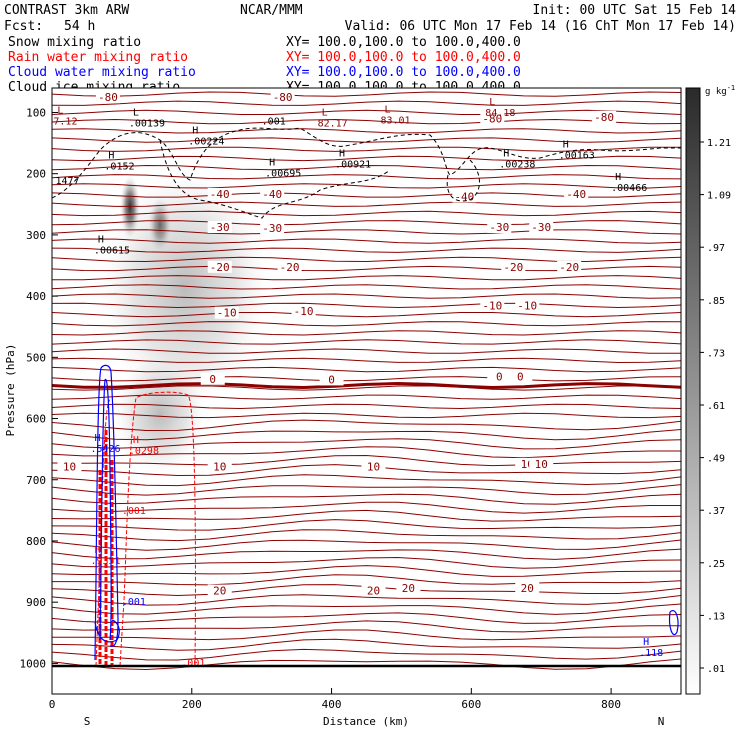 This screenshot has width=740, height=740. I want to click on y-tick-label: 1000, so click(33, 663).